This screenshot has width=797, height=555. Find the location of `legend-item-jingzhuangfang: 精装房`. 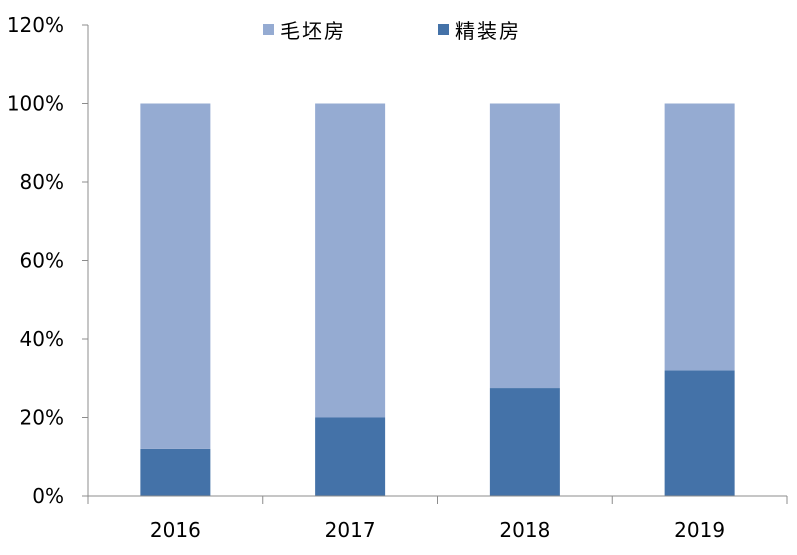

legend-item-jingzhuangfang: 精装房 is located at coordinates (479, 31).